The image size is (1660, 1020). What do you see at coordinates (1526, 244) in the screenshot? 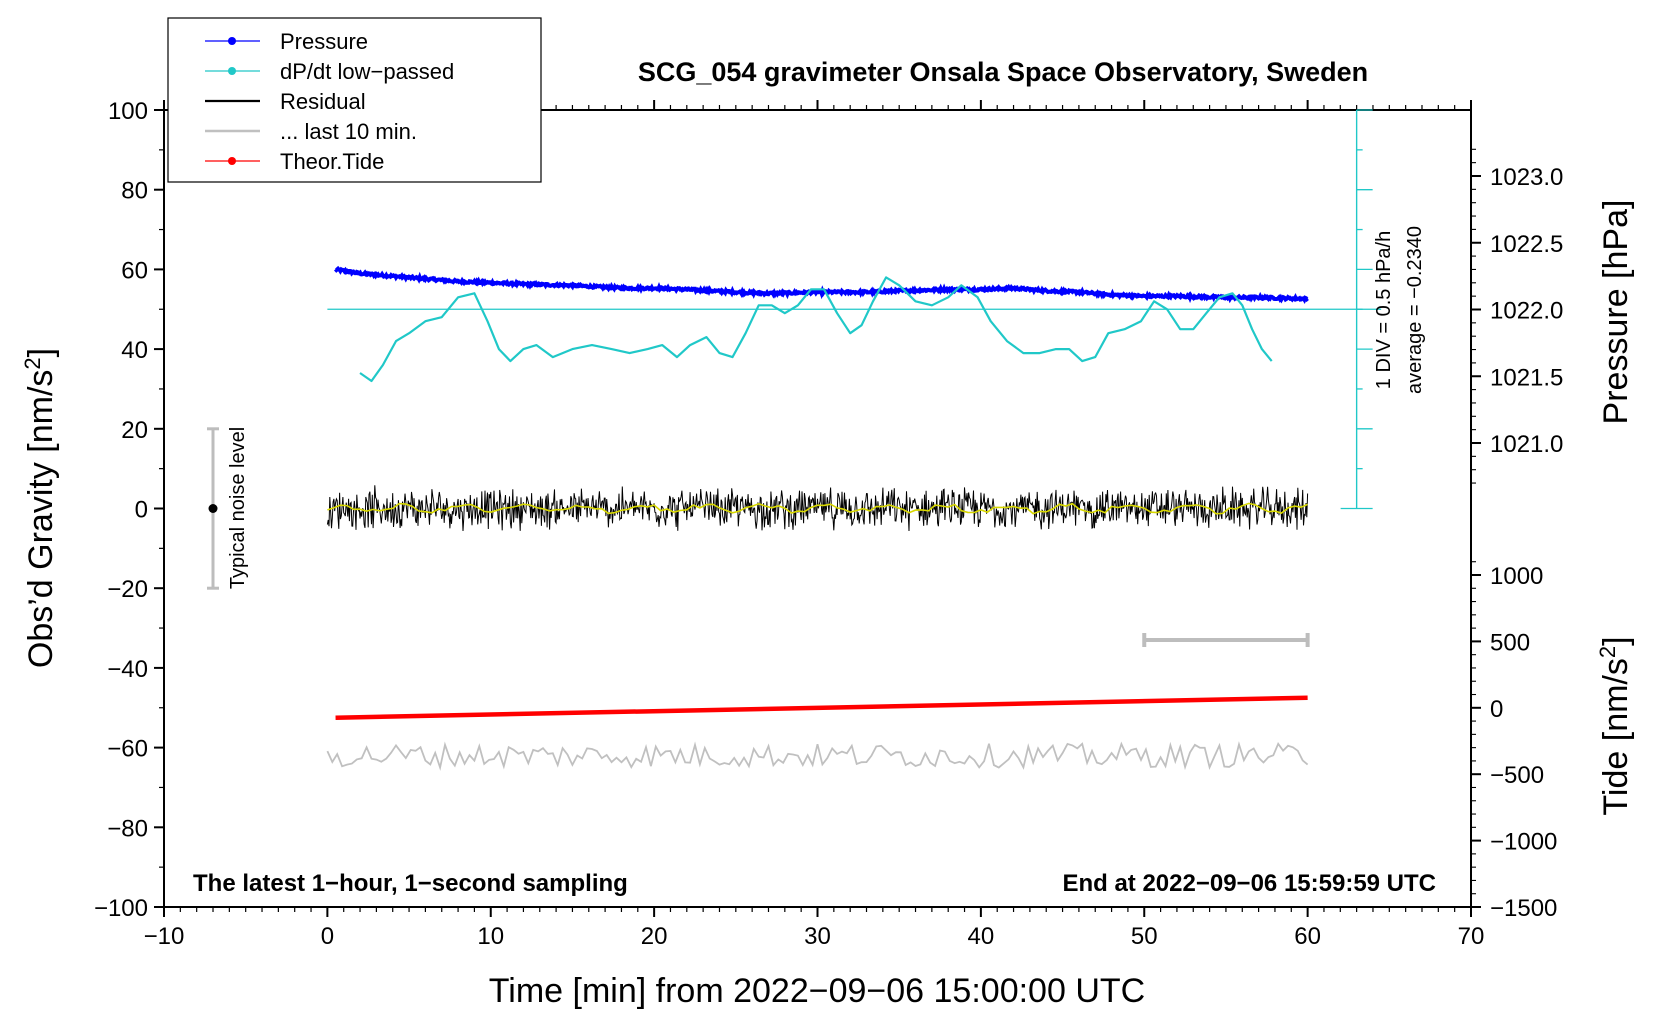
I see `pressure-tick-label: 1022.5` at bounding box center [1526, 244].